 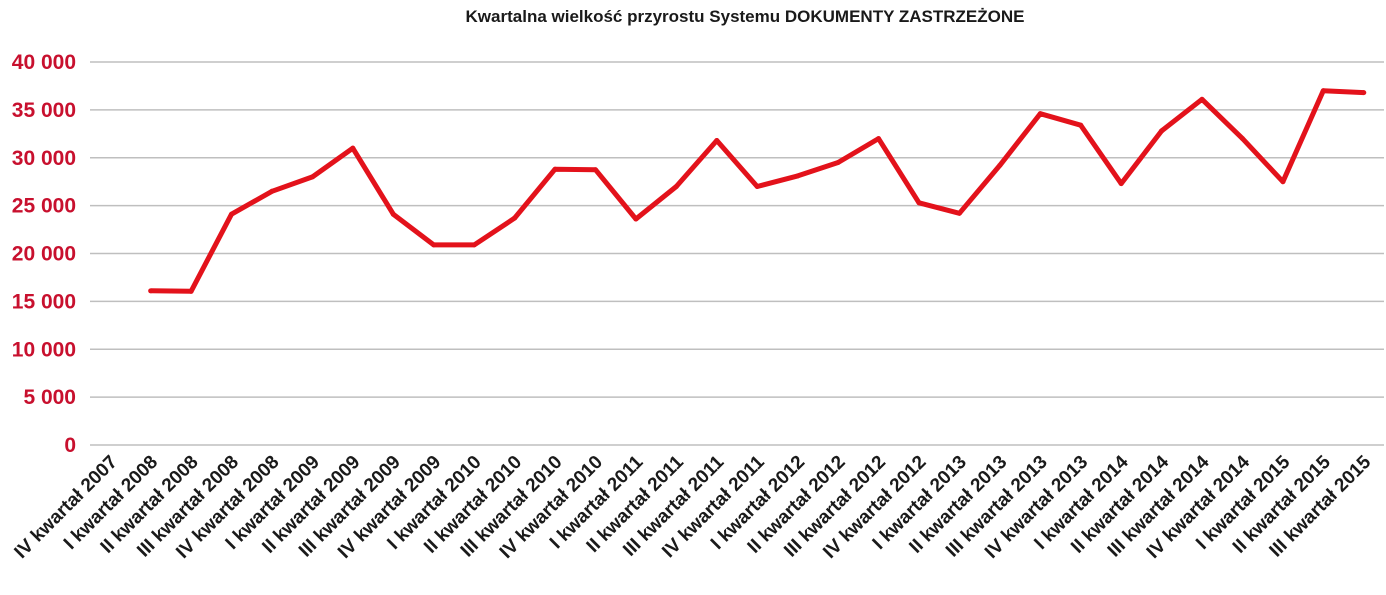 I want to click on y-tick-label: 5 000, so click(x=49, y=397).